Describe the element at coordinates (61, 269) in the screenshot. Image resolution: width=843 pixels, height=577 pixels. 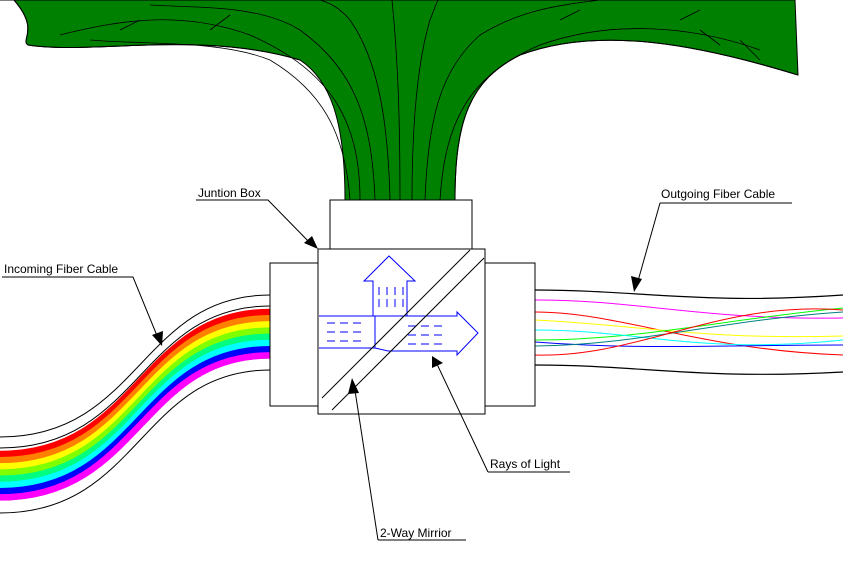
I see `label-incoming-fiber-cable: Incoming Fiber Cable` at that location.